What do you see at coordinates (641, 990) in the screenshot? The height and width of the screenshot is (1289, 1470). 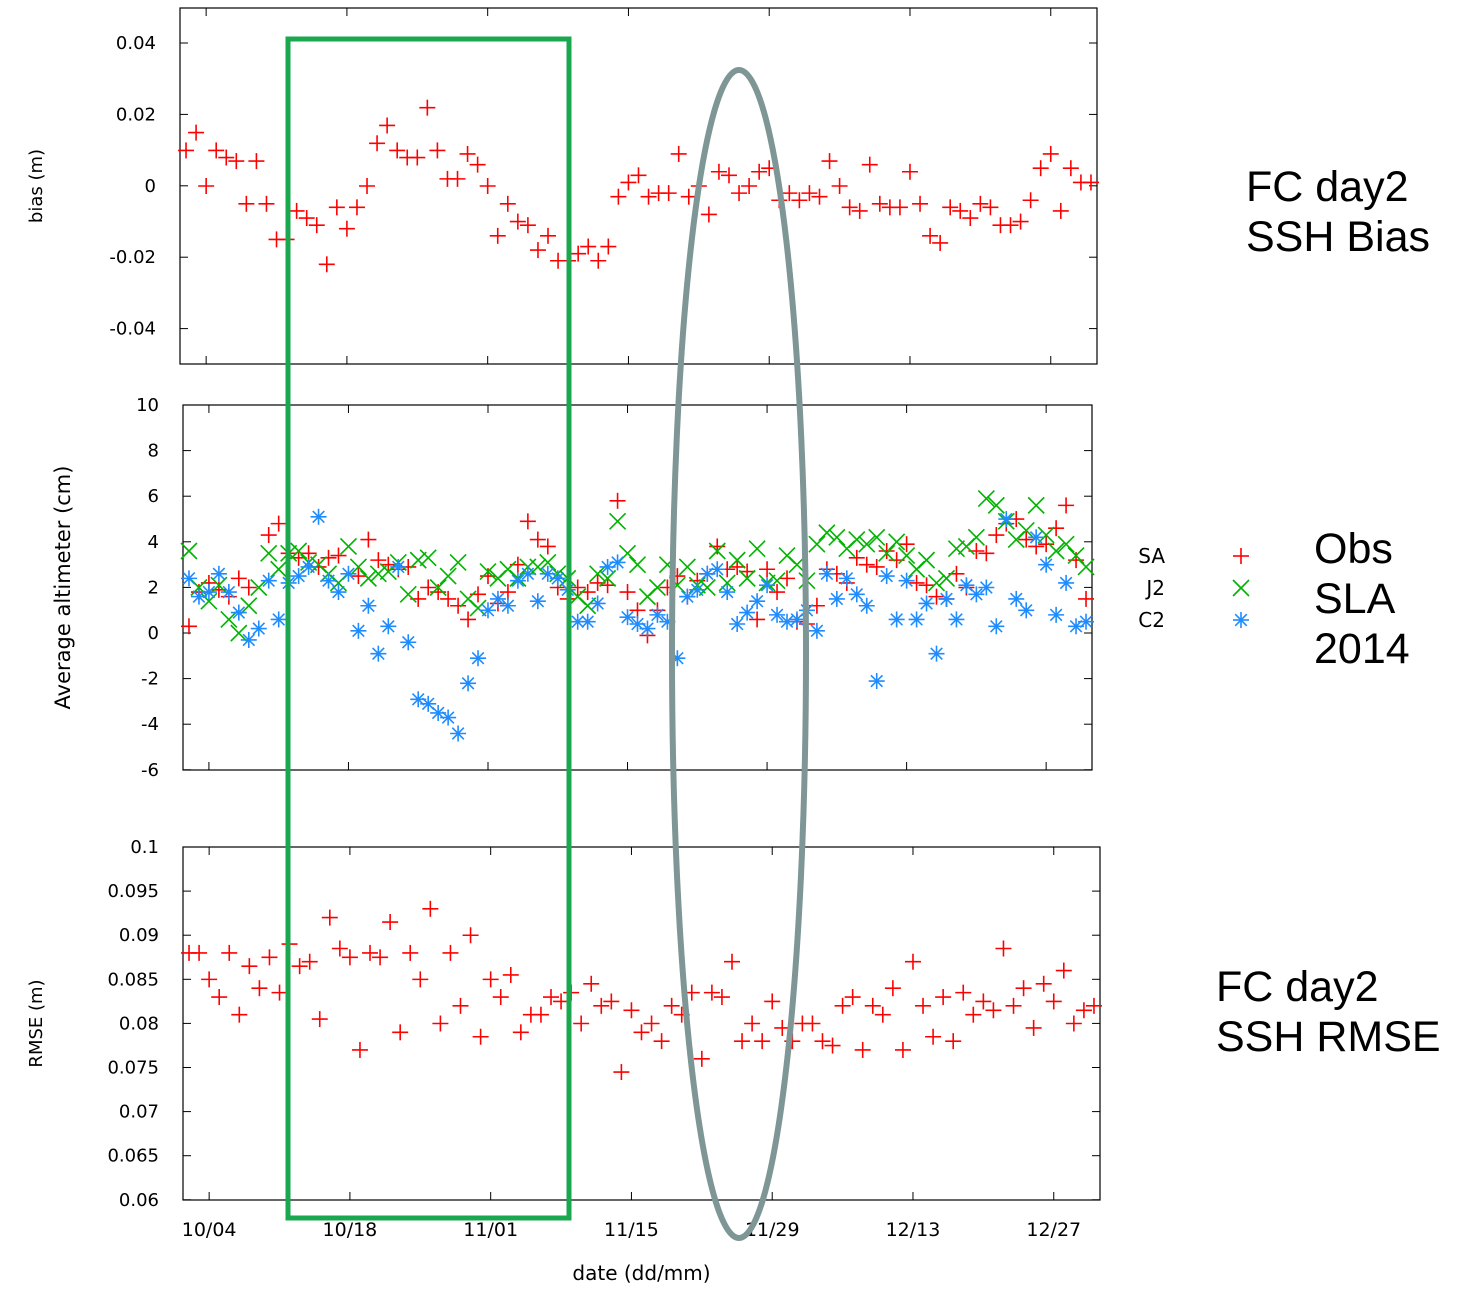 I see `series-sa` at bounding box center [641, 990].